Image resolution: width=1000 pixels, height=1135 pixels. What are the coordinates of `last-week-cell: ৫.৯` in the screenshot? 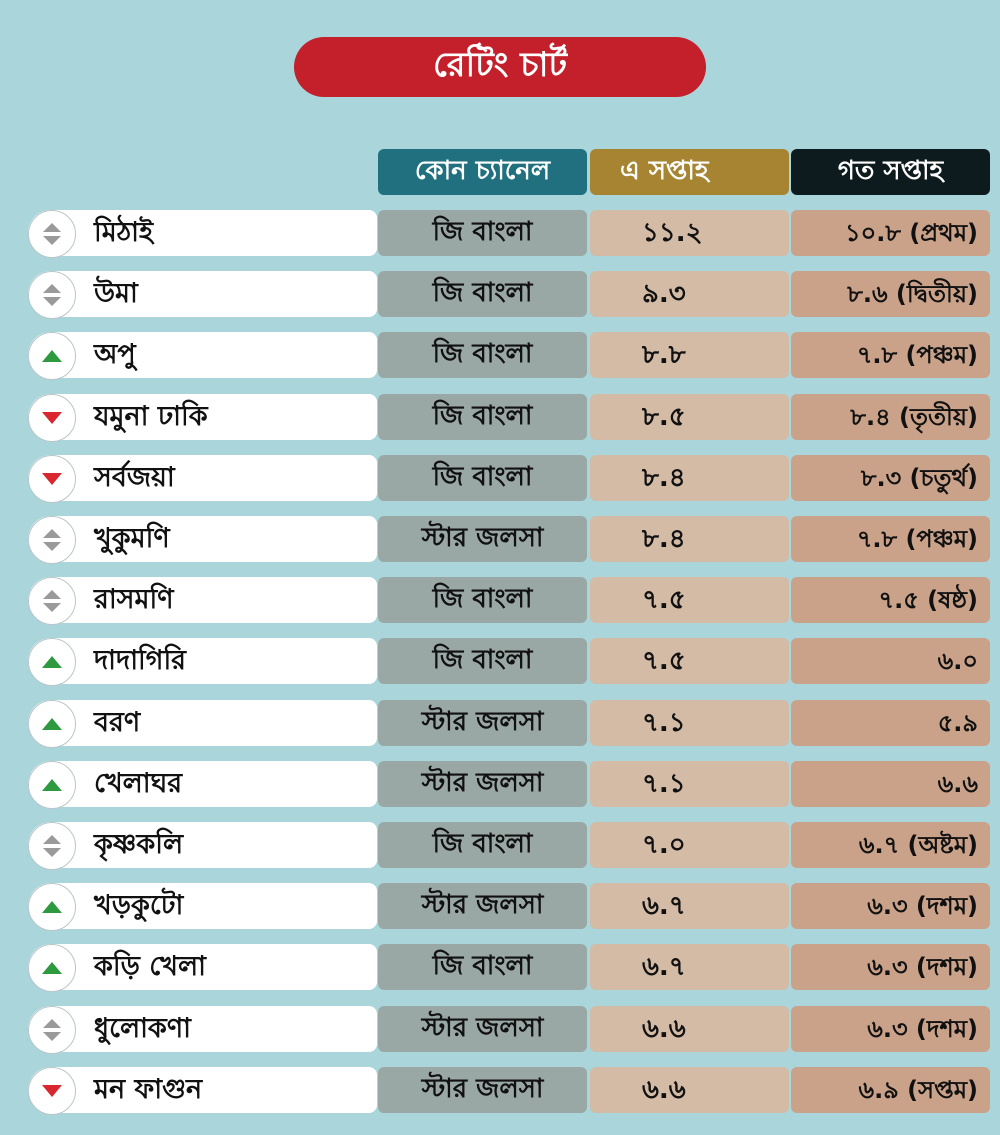 It's located at (890, 723).